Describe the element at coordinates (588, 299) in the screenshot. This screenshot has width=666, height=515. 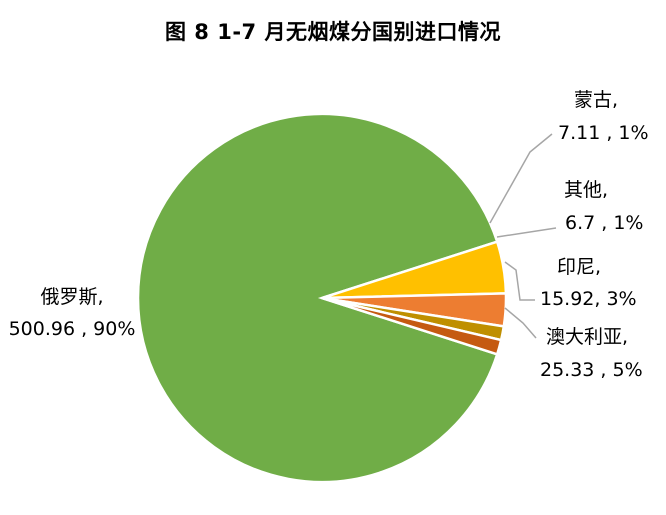
I see `slice-label-value-2: 15.92, 3%` at that location.